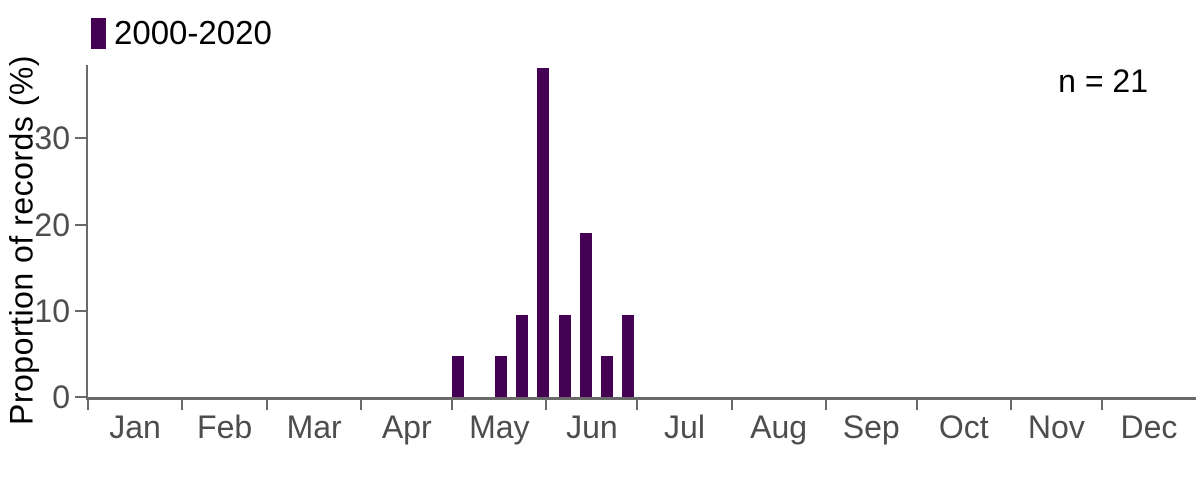 This screenshot has width=1200, height=480. Describe the element at coordinates (225, 427) in the screenshot. I see `x-axis-month-label: Feb` at that location.